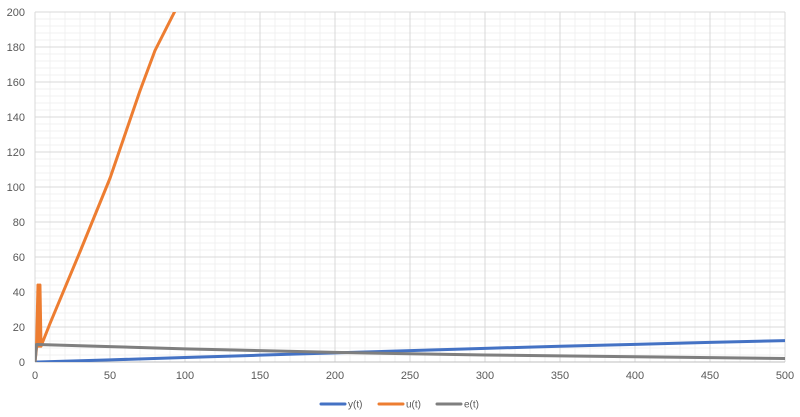 Image resolution: width=800 pixels, height=417 pixels. Describe the element at coordinates (110, 376) in the screenshot. I see `x-tick-label: 50` at that location.